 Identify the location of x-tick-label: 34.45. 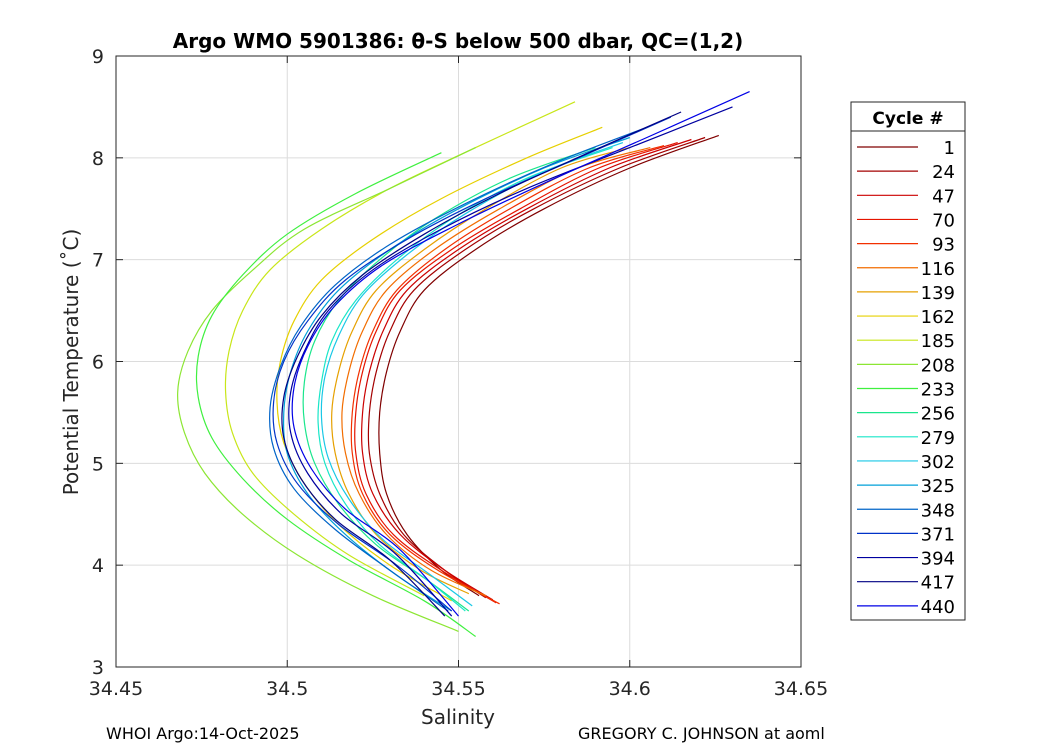
(116, 689).